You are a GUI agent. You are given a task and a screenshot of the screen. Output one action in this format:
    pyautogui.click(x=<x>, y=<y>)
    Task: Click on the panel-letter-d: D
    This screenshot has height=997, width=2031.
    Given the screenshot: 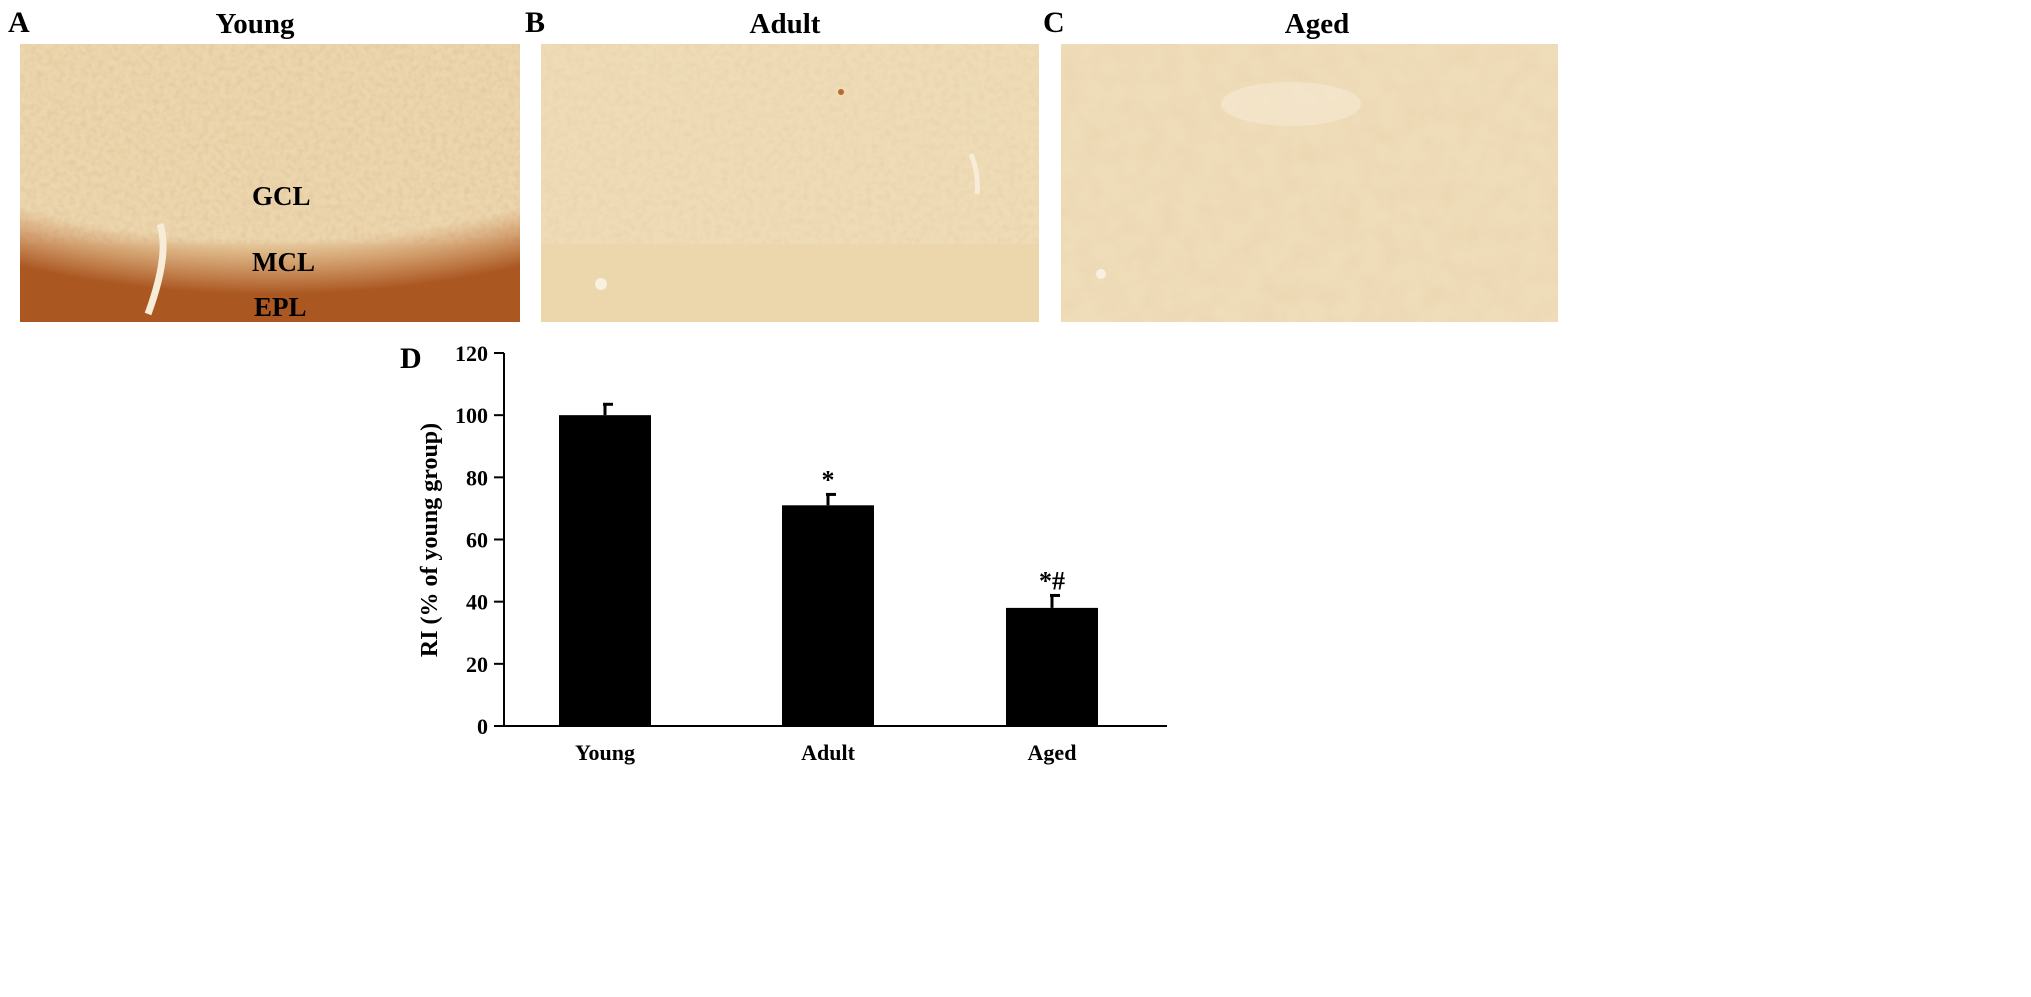 What is the action you would take?
    pyautogui.click(x=411, y=358)
    